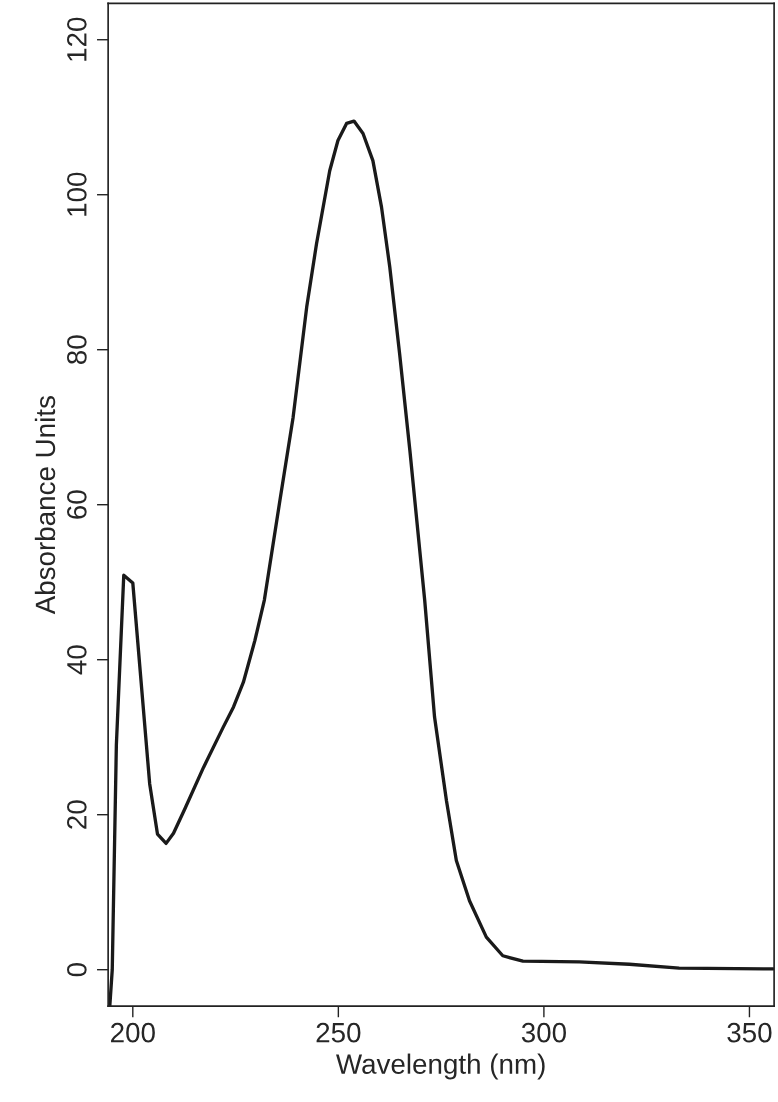  I want to click on y-tick-label: 0, so click(77, 970).